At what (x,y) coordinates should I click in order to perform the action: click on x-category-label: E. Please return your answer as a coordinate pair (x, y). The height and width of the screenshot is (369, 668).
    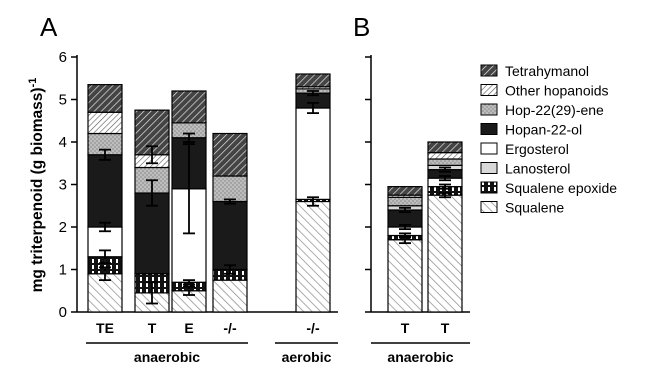
    Looking at the image, I should click on (188, 328).